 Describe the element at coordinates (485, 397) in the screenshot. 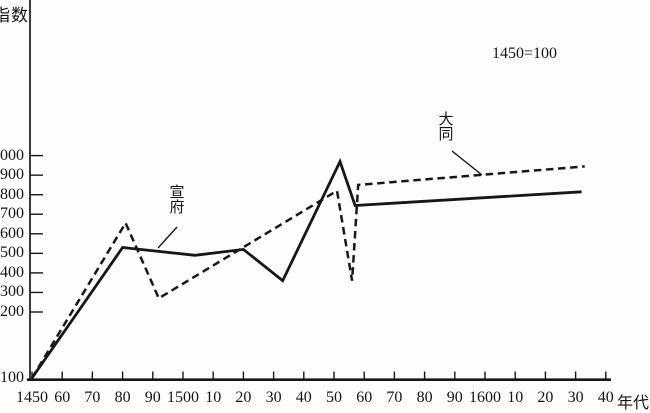

I see `x-tick-label: 1600` at that location.